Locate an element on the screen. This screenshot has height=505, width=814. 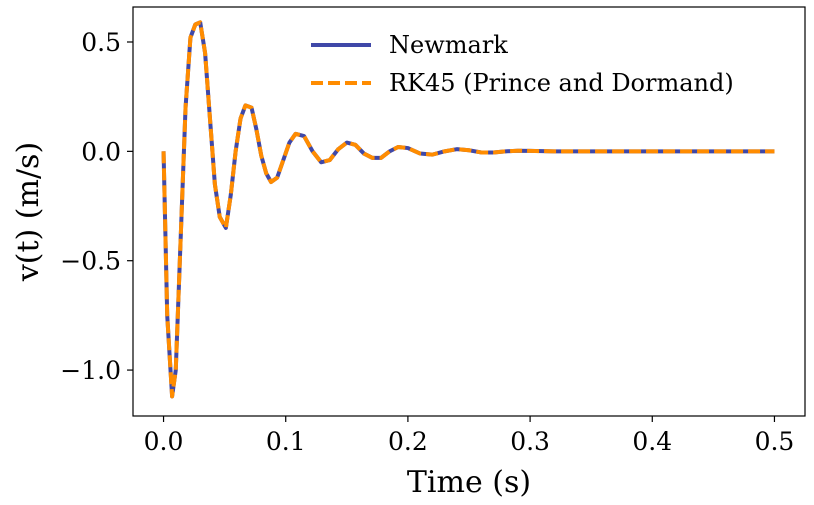
x-tick-label: 0.4 is located at coordinates (652, 441).